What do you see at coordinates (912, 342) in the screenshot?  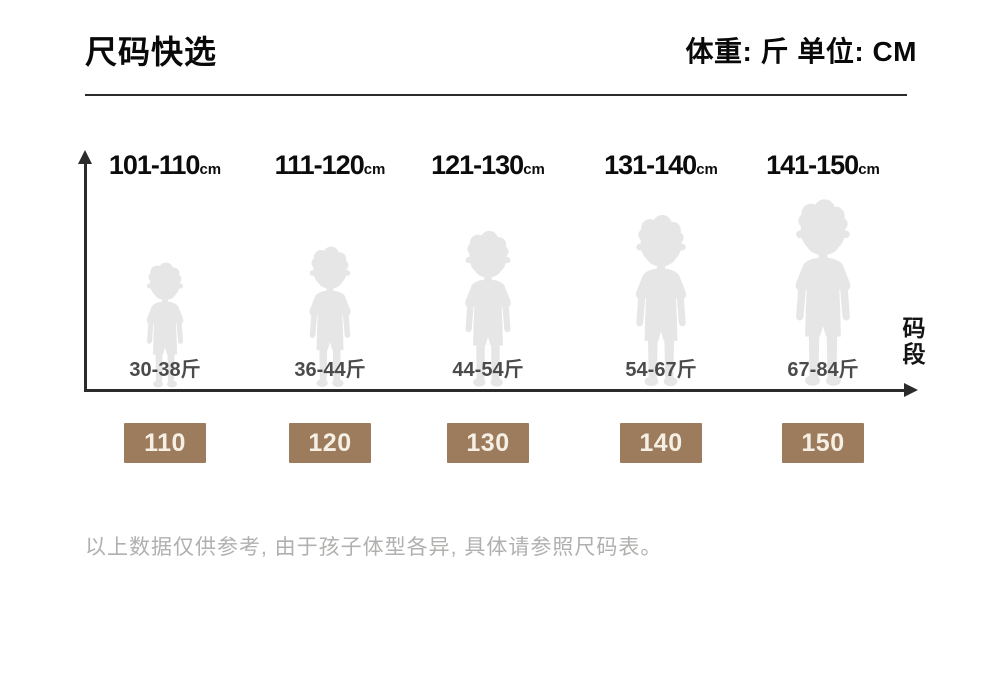 I see `x-axis-label: 码段` at bounding box center [912, 342].